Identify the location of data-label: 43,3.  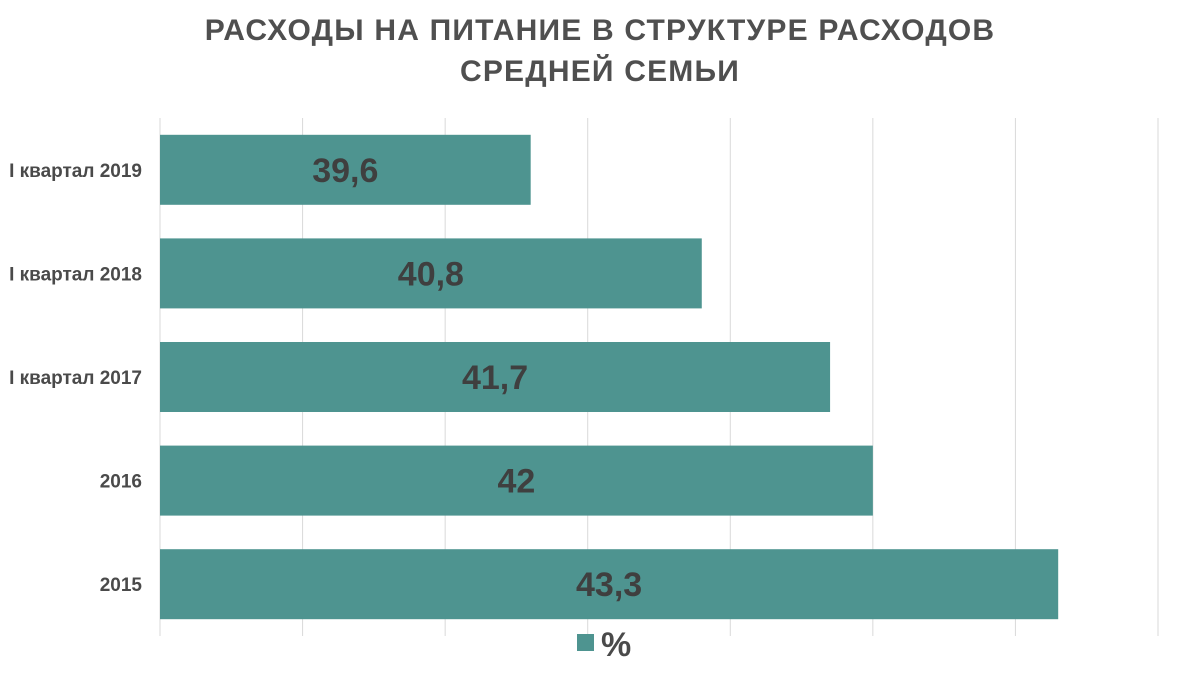
(609, 585).